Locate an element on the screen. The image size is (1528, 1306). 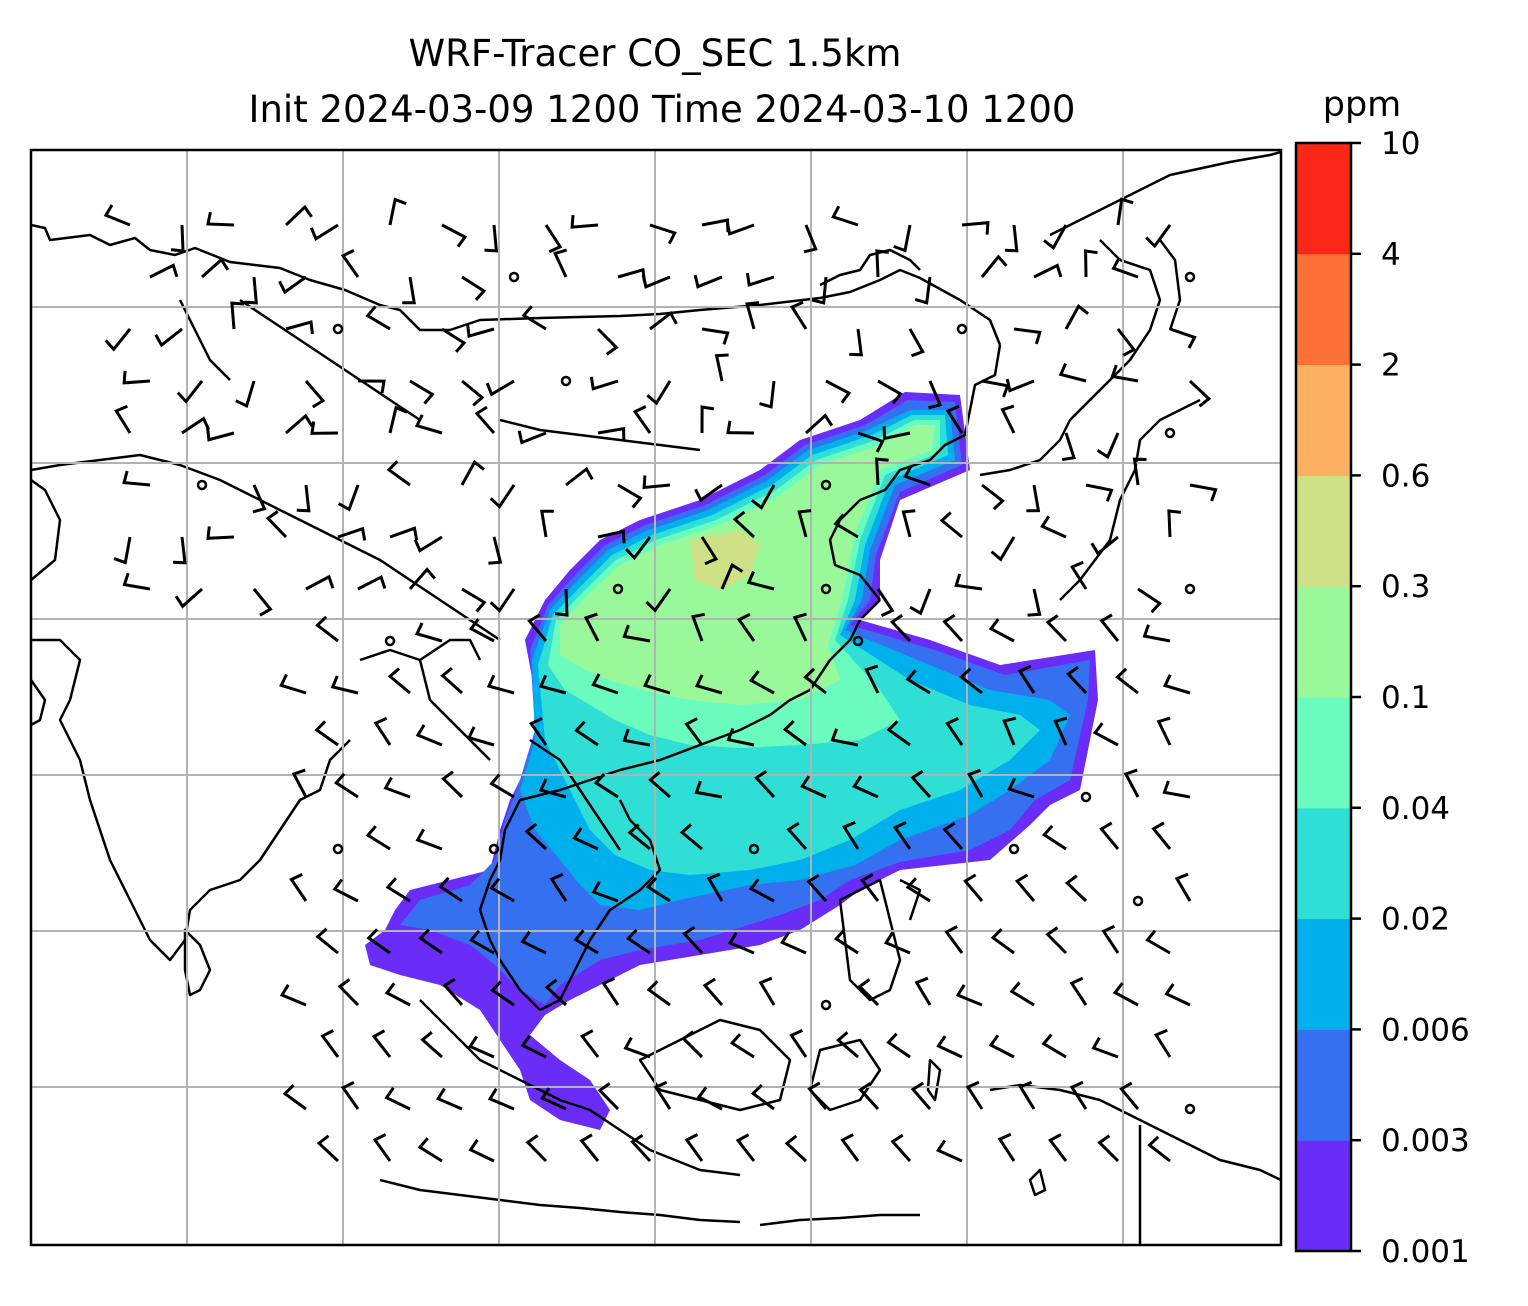
colorbar-ticks: 0.001 0.003 0.006 0.02 0.04 0.1 0.3 0.6 2 4 10 is located at coordinates (1410, 698).